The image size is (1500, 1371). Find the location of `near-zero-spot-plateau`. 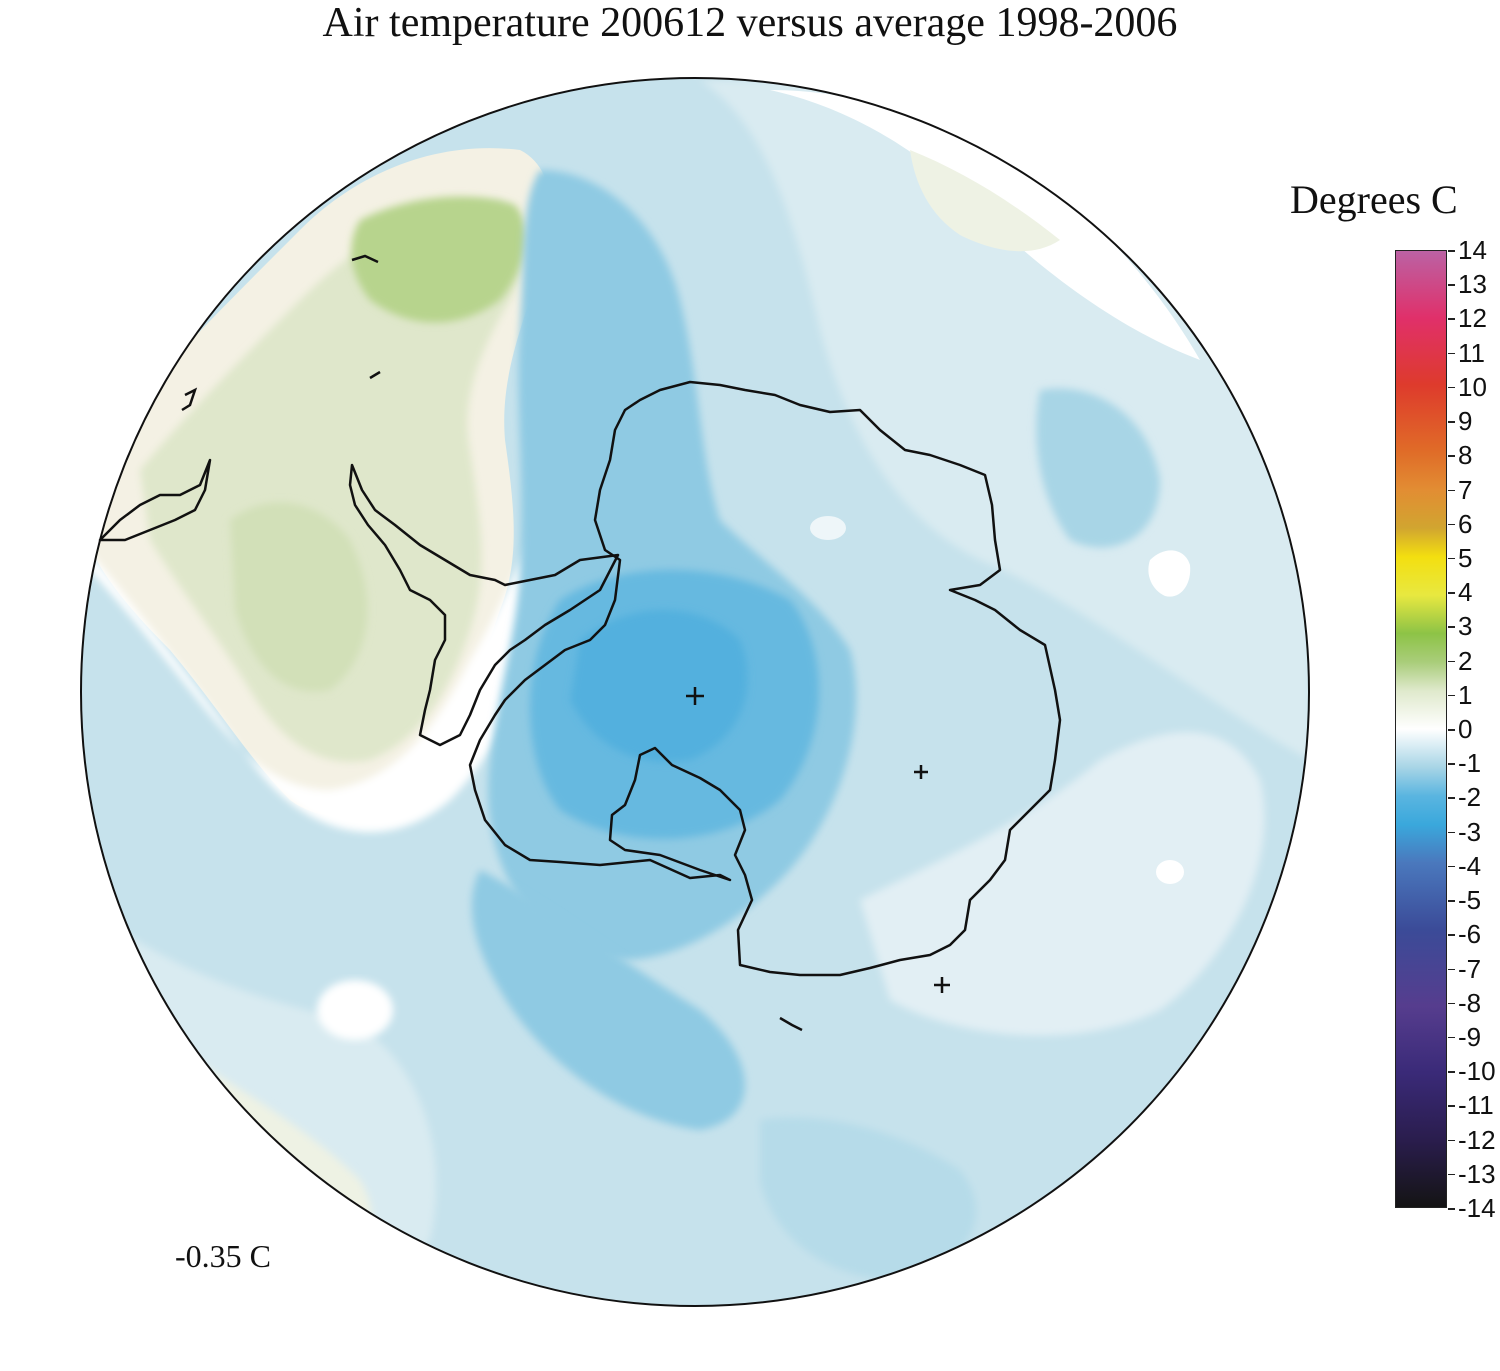

near-zero-spot-plateau is located at coordinates (828, 528).